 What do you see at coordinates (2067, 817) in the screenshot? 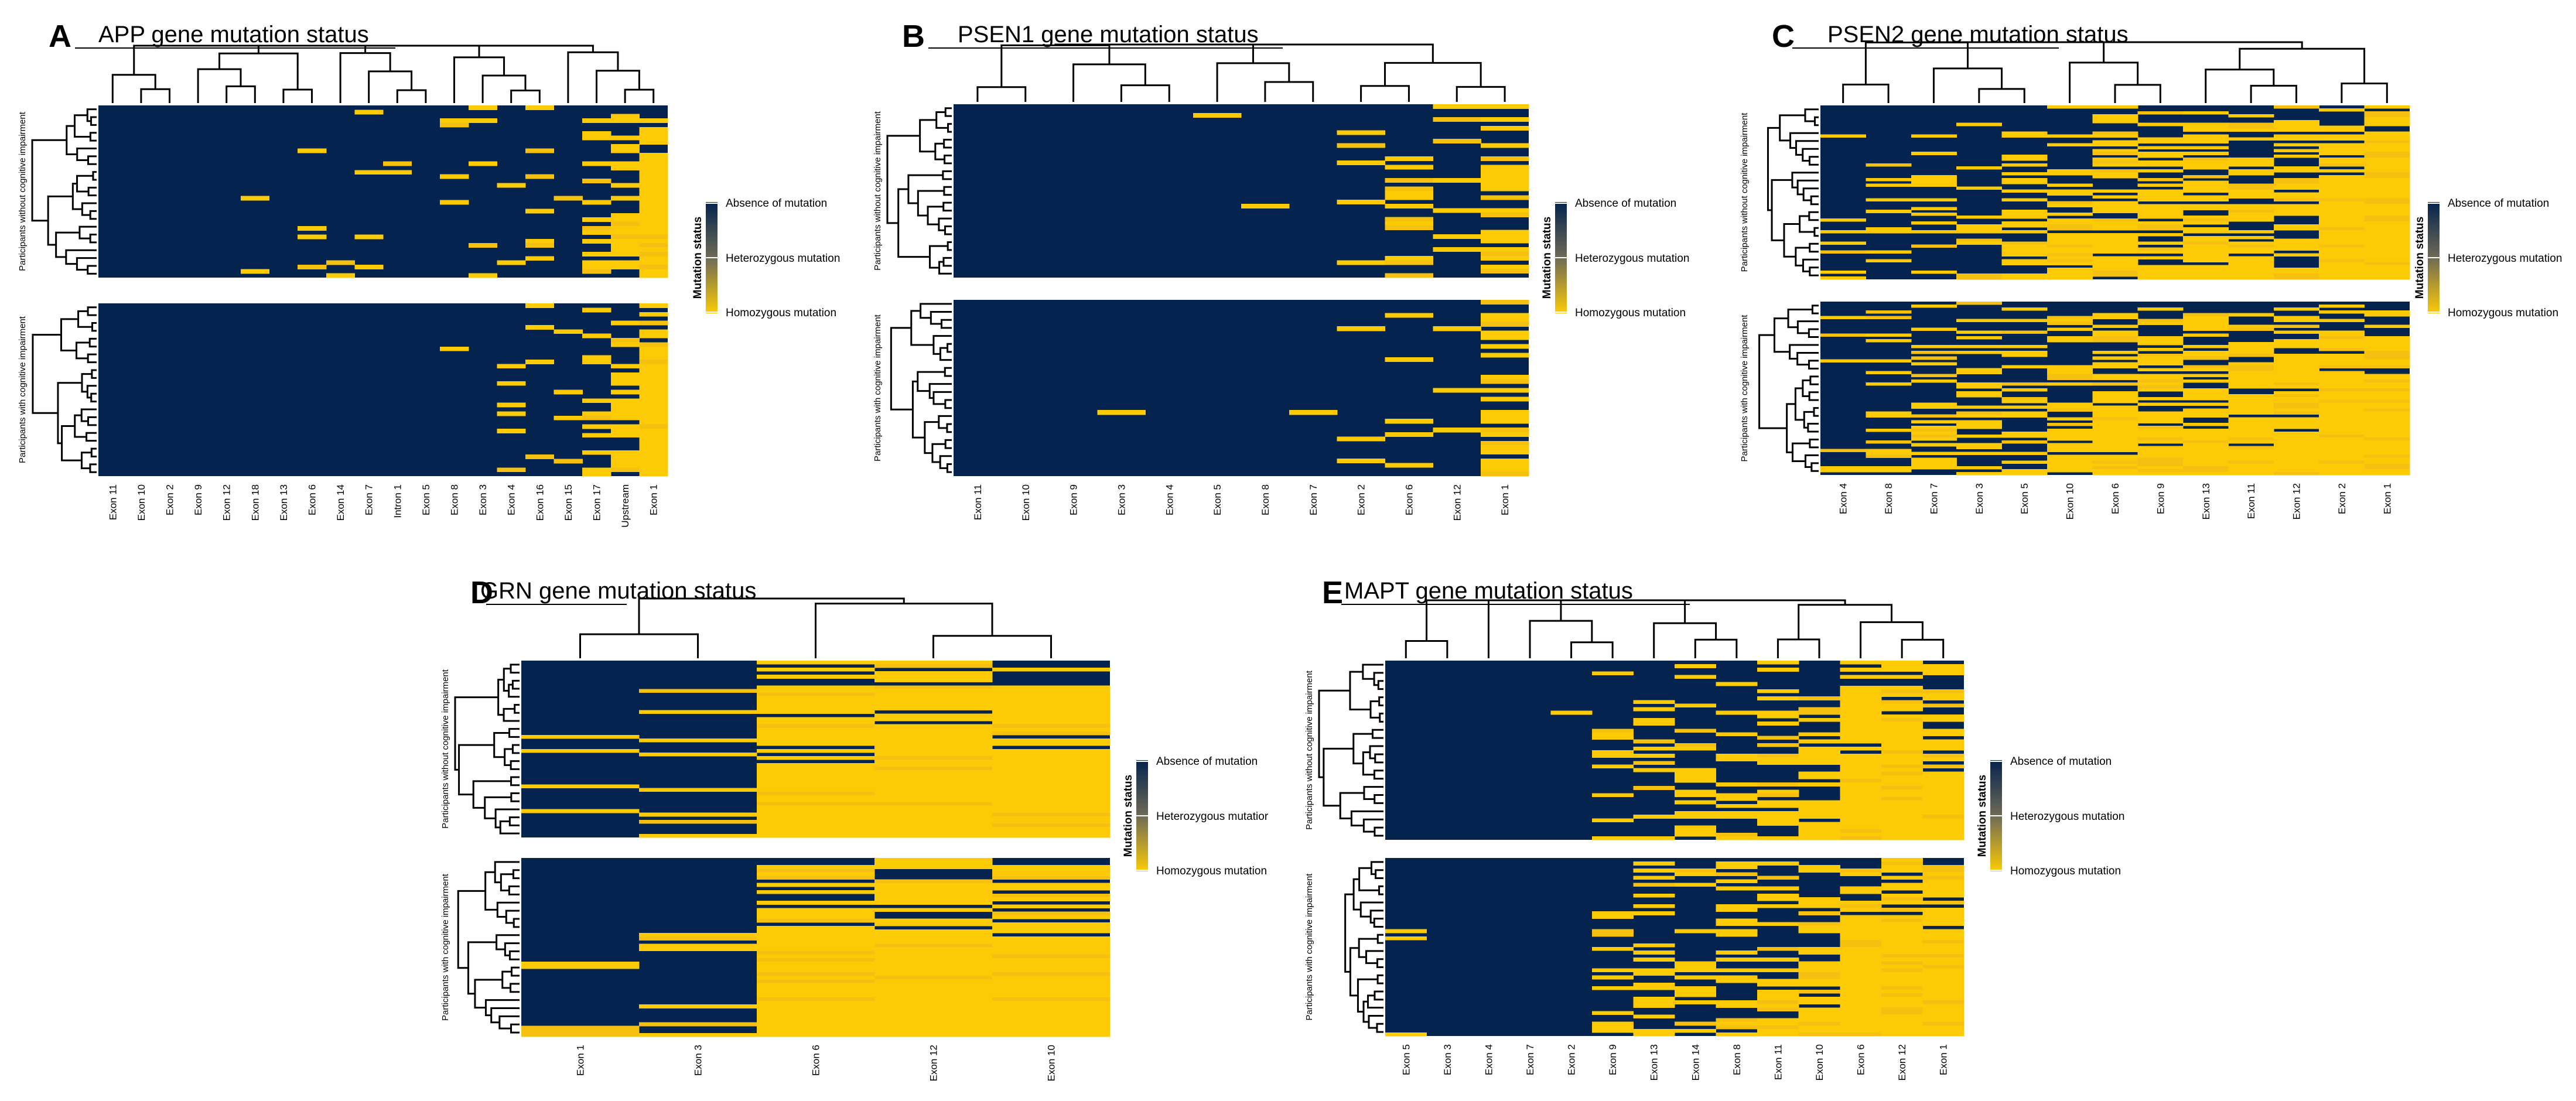
I see `legend-label-het: Heterozygous mutation` at bounding box center [2067, 817].